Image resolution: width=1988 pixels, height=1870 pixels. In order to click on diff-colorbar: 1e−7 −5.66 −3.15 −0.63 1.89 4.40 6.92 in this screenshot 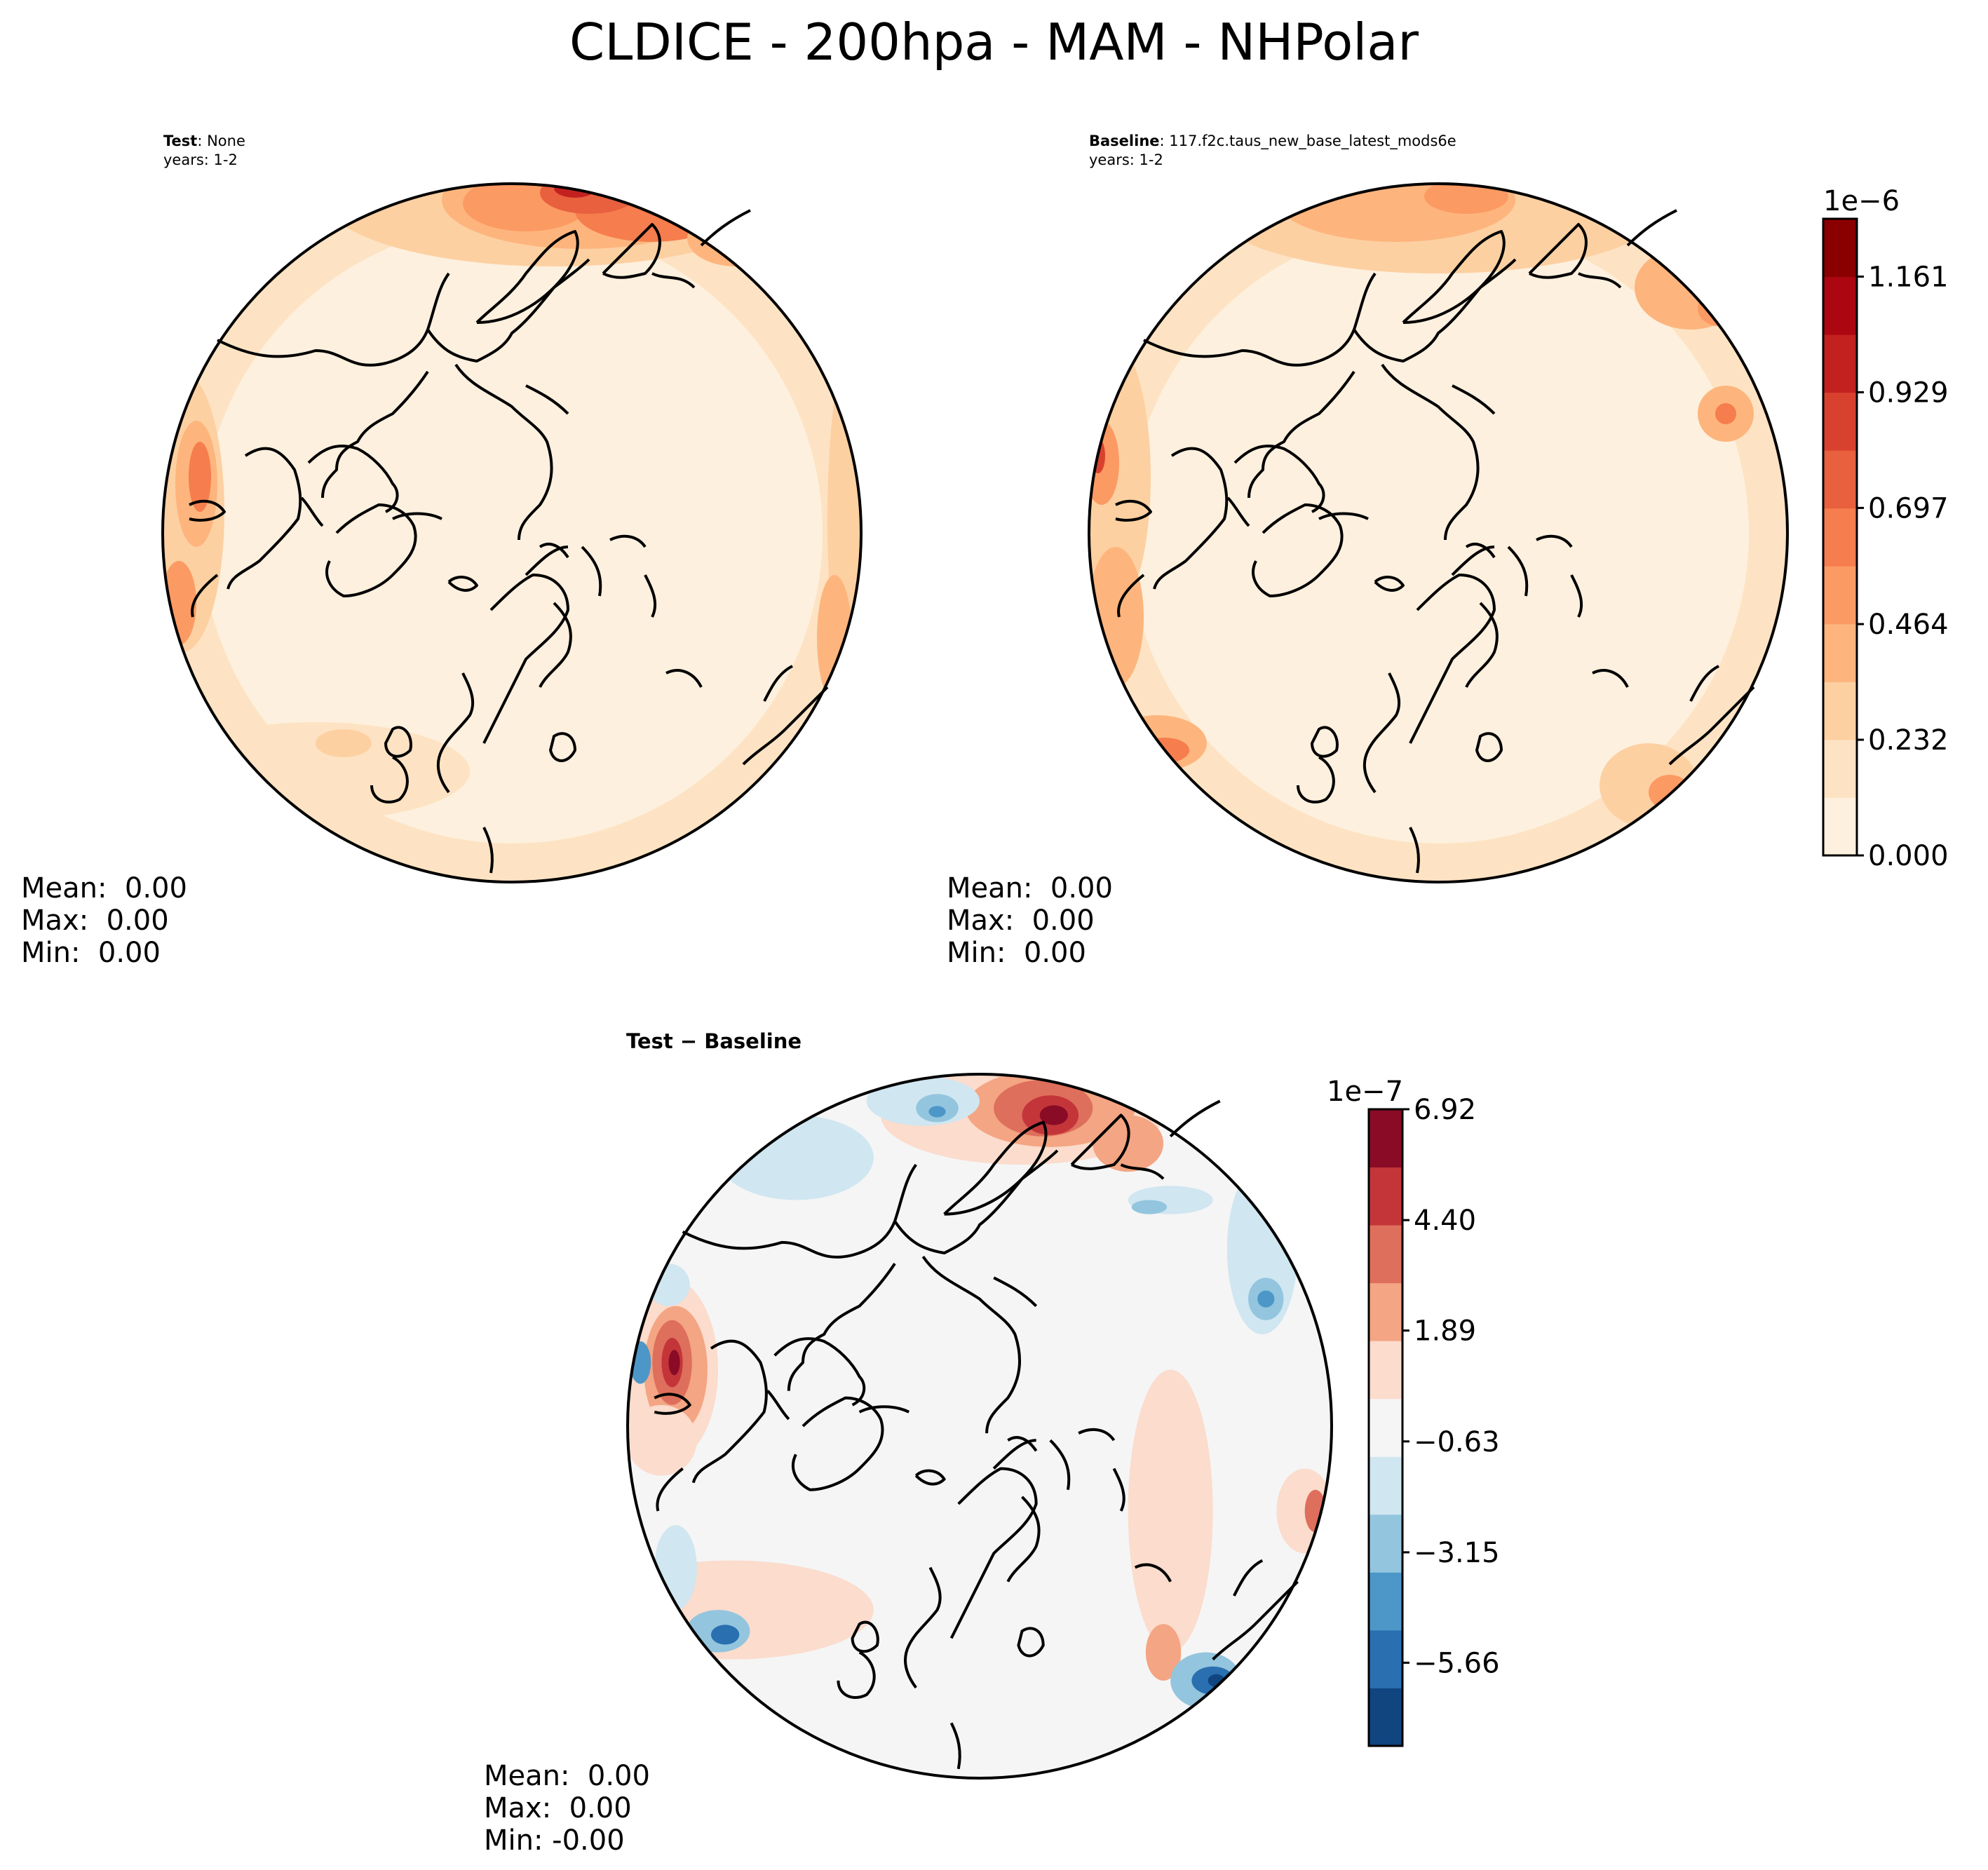, I will do `click(1413, 1411)`.